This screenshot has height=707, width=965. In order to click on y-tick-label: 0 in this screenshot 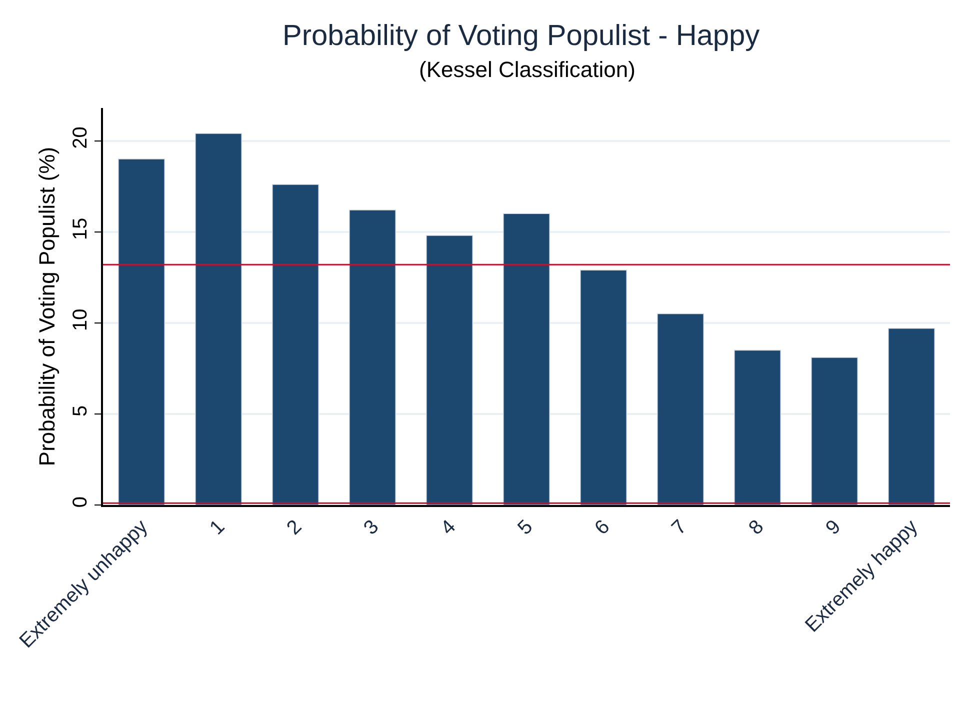, I will do `click(80, 502)`.